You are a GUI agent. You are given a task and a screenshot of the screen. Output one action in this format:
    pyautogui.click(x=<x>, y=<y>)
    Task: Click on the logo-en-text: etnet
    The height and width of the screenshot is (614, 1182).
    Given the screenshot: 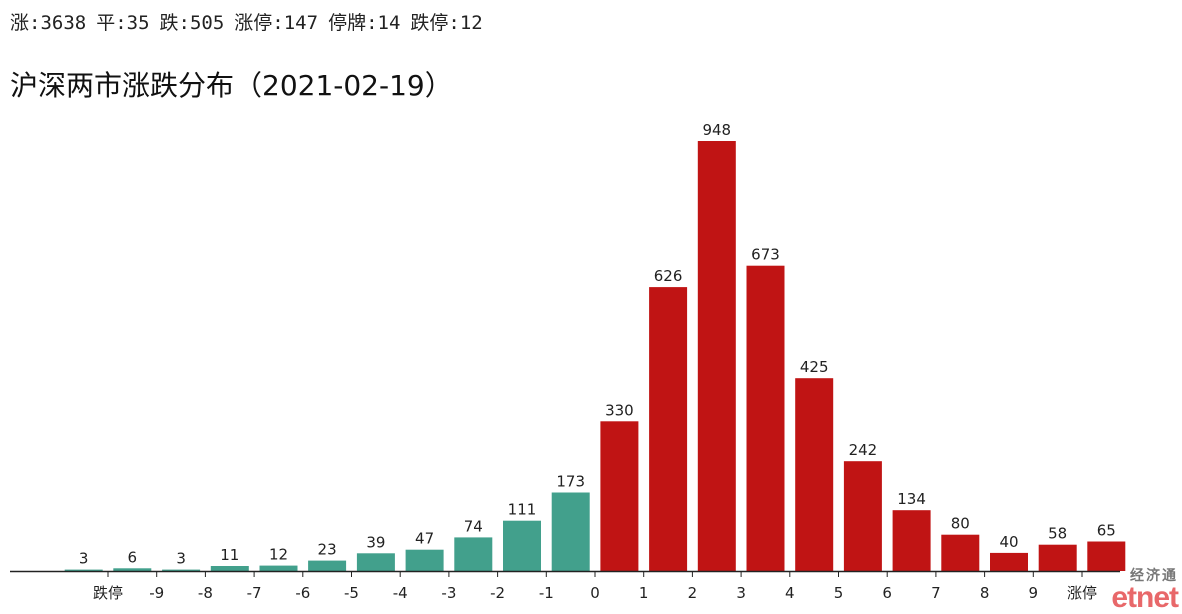 What is the action you would take?
    pyautogui.click(x=1145, y=597)
    